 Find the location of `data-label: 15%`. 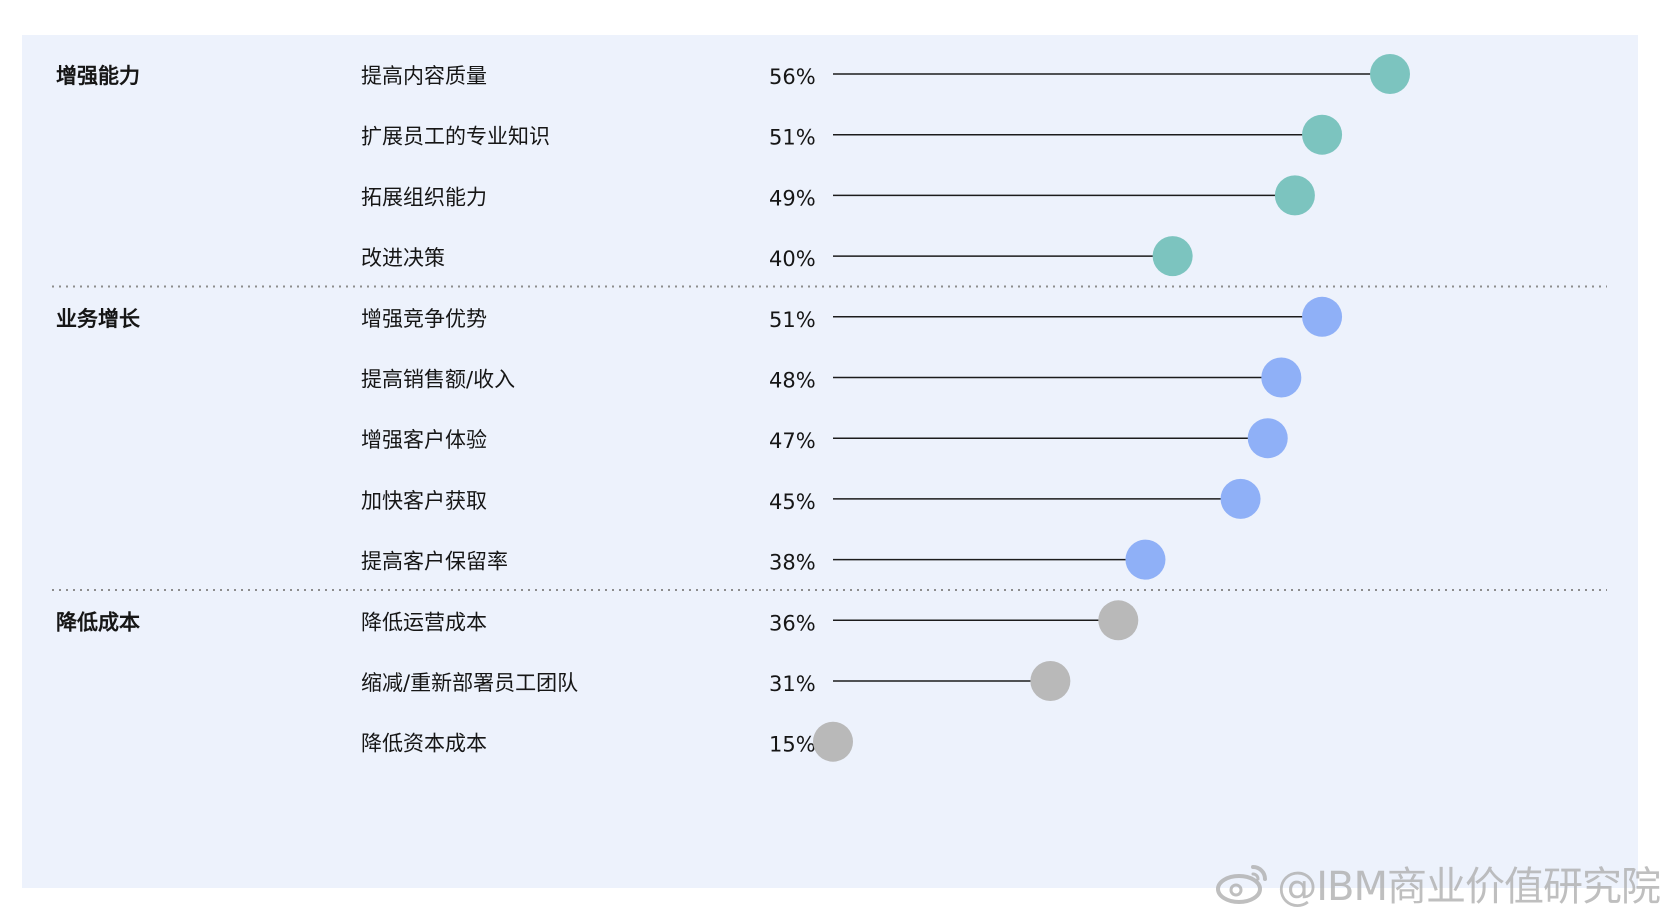

data-label: 15% is located at coordinates (792, 745).